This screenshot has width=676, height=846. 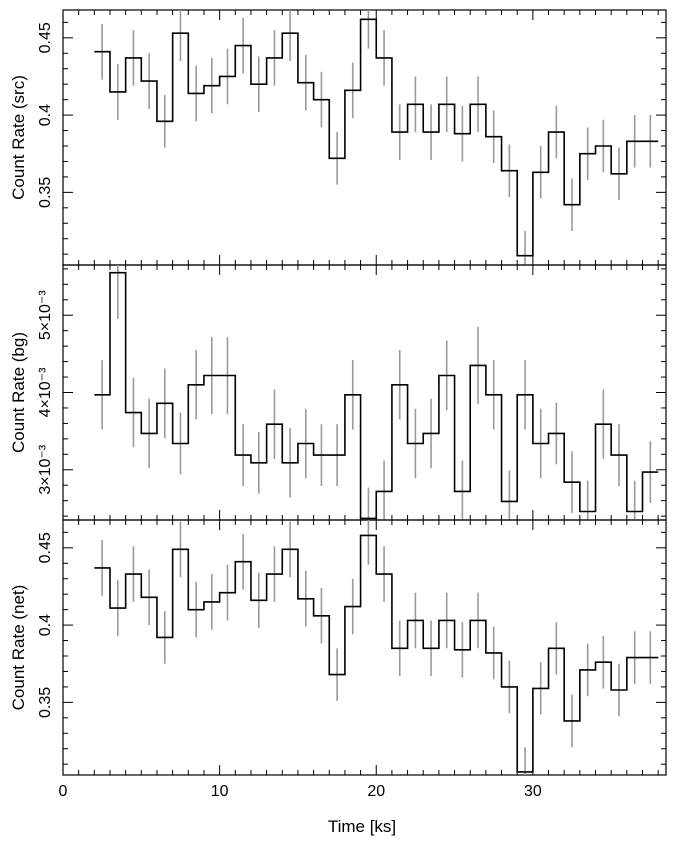 I want to click on x-tick-label: 30, so click(x=533, y=791).